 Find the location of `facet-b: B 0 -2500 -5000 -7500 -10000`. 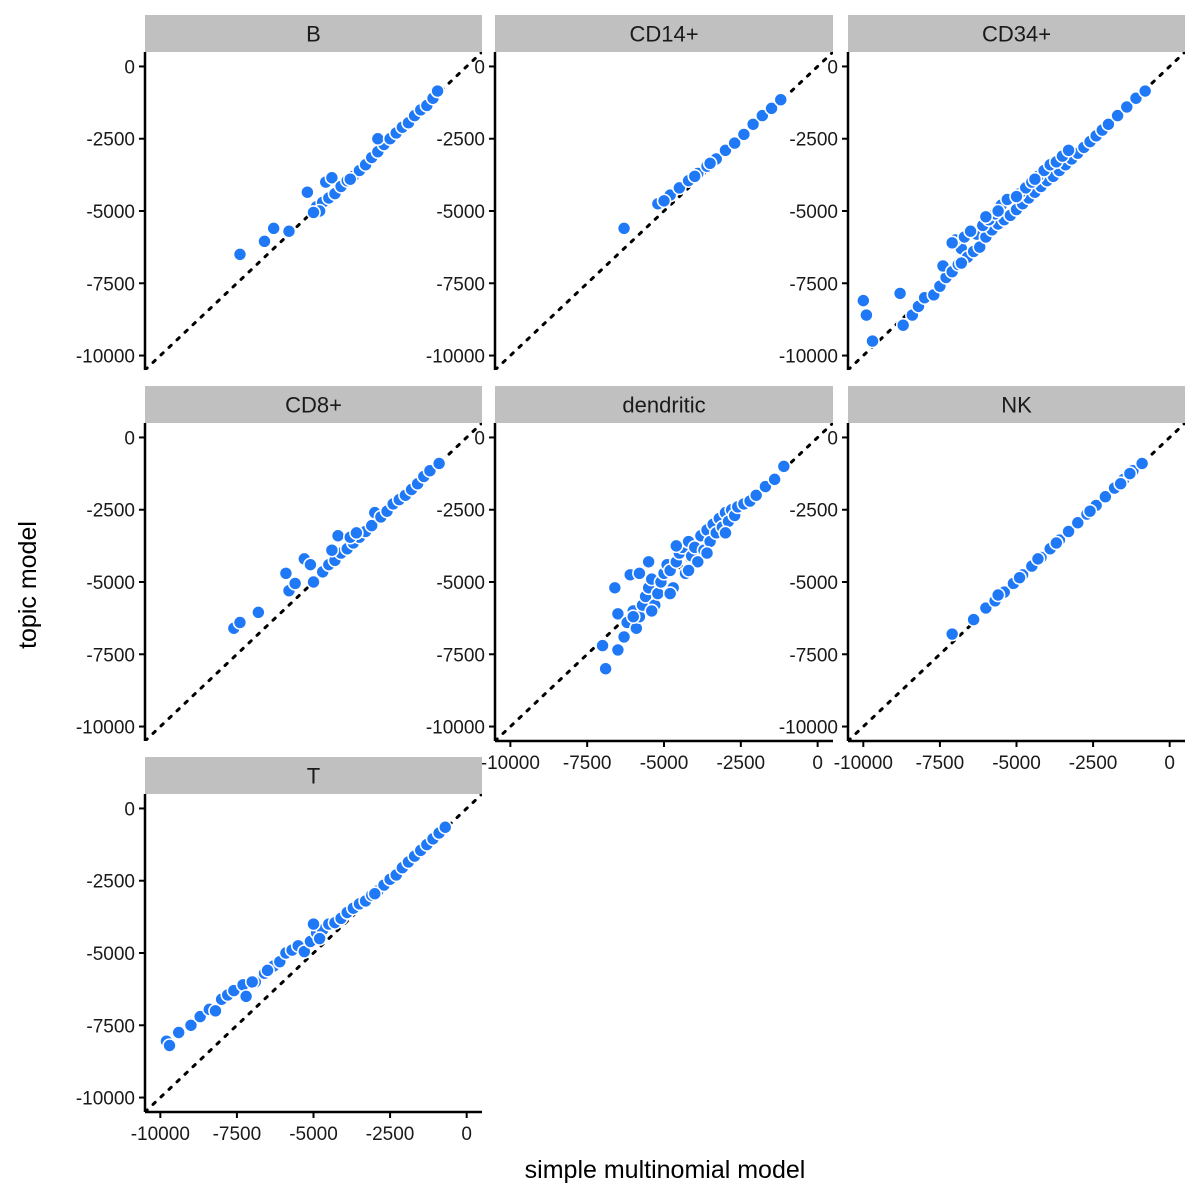

facet-b: B 0 -2500 -5000 -7500 -10000 is located at coordinates (279, 192).